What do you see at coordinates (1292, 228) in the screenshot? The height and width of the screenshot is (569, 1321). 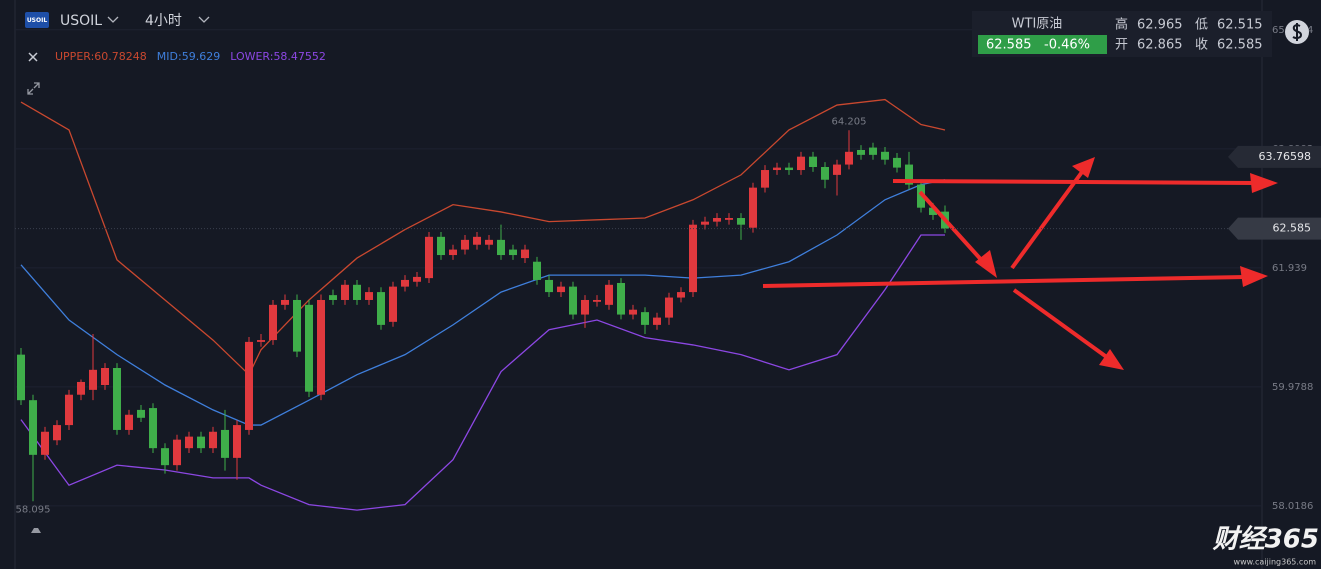 I see `last-price-tag: 62.585` at bounding box center [1292, 228].